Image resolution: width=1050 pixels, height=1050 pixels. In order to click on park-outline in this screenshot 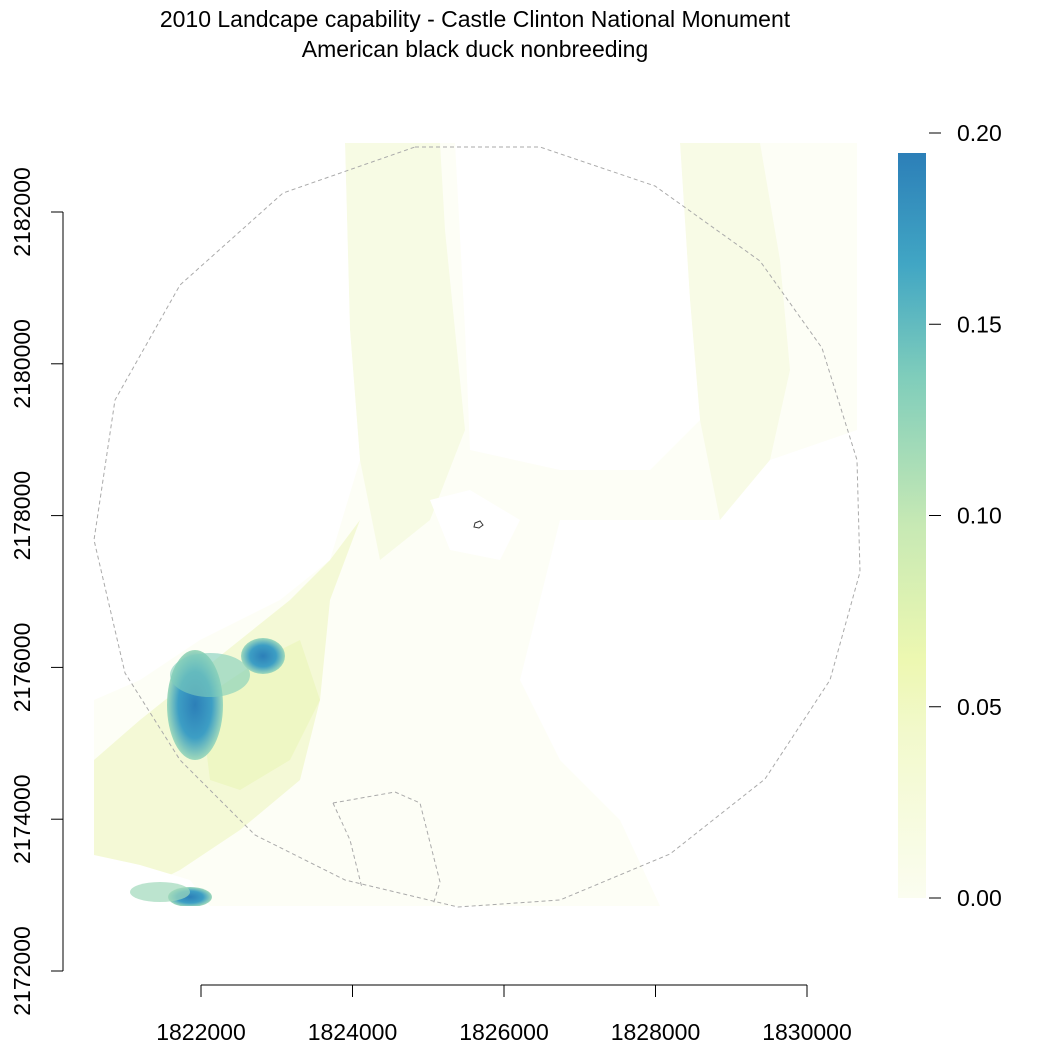, I will do `click(478, 524)`.